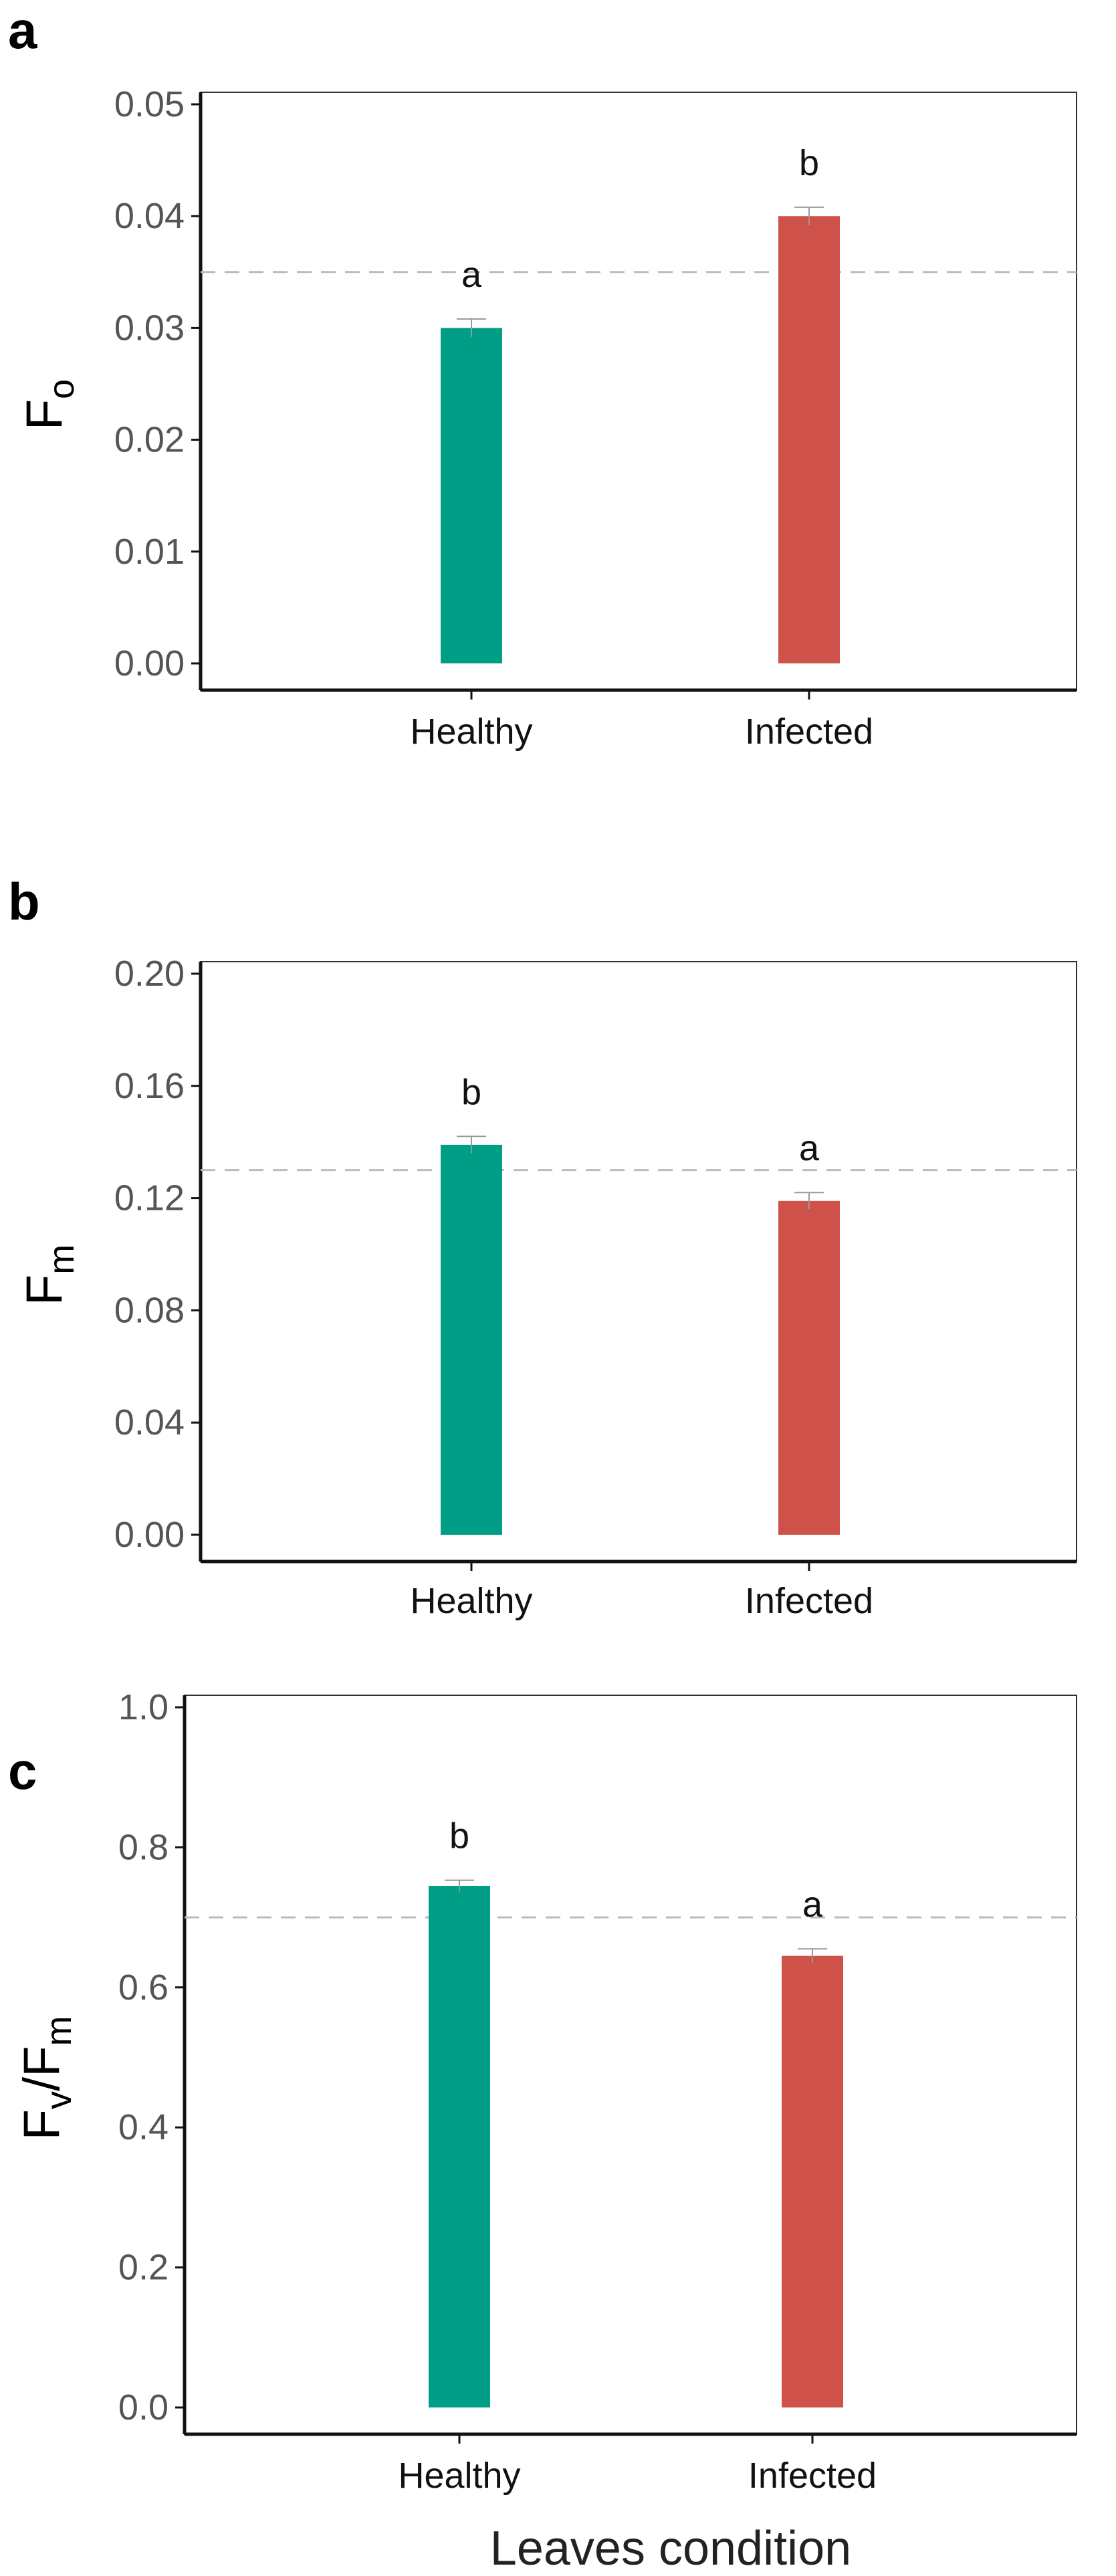 This screenshot has width=1116, height=2576. Describe the element at coordinates (49, 405) in the screenshot. I see `y-axis-title: Fo` at that location.